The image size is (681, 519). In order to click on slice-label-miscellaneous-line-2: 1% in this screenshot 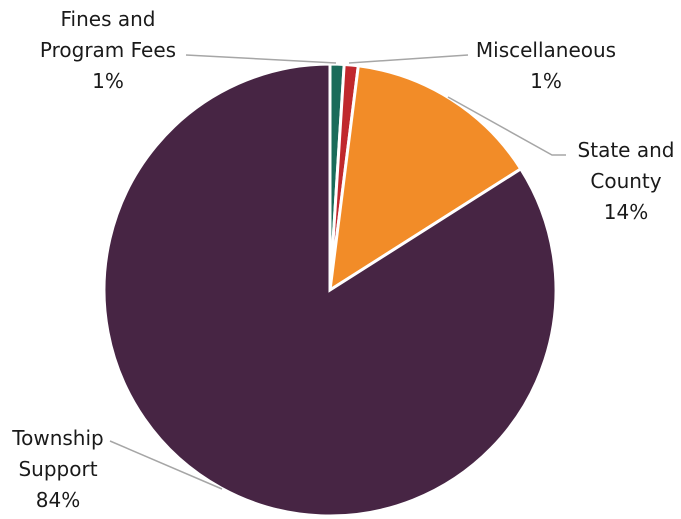, I will do `click(546, 81)`.